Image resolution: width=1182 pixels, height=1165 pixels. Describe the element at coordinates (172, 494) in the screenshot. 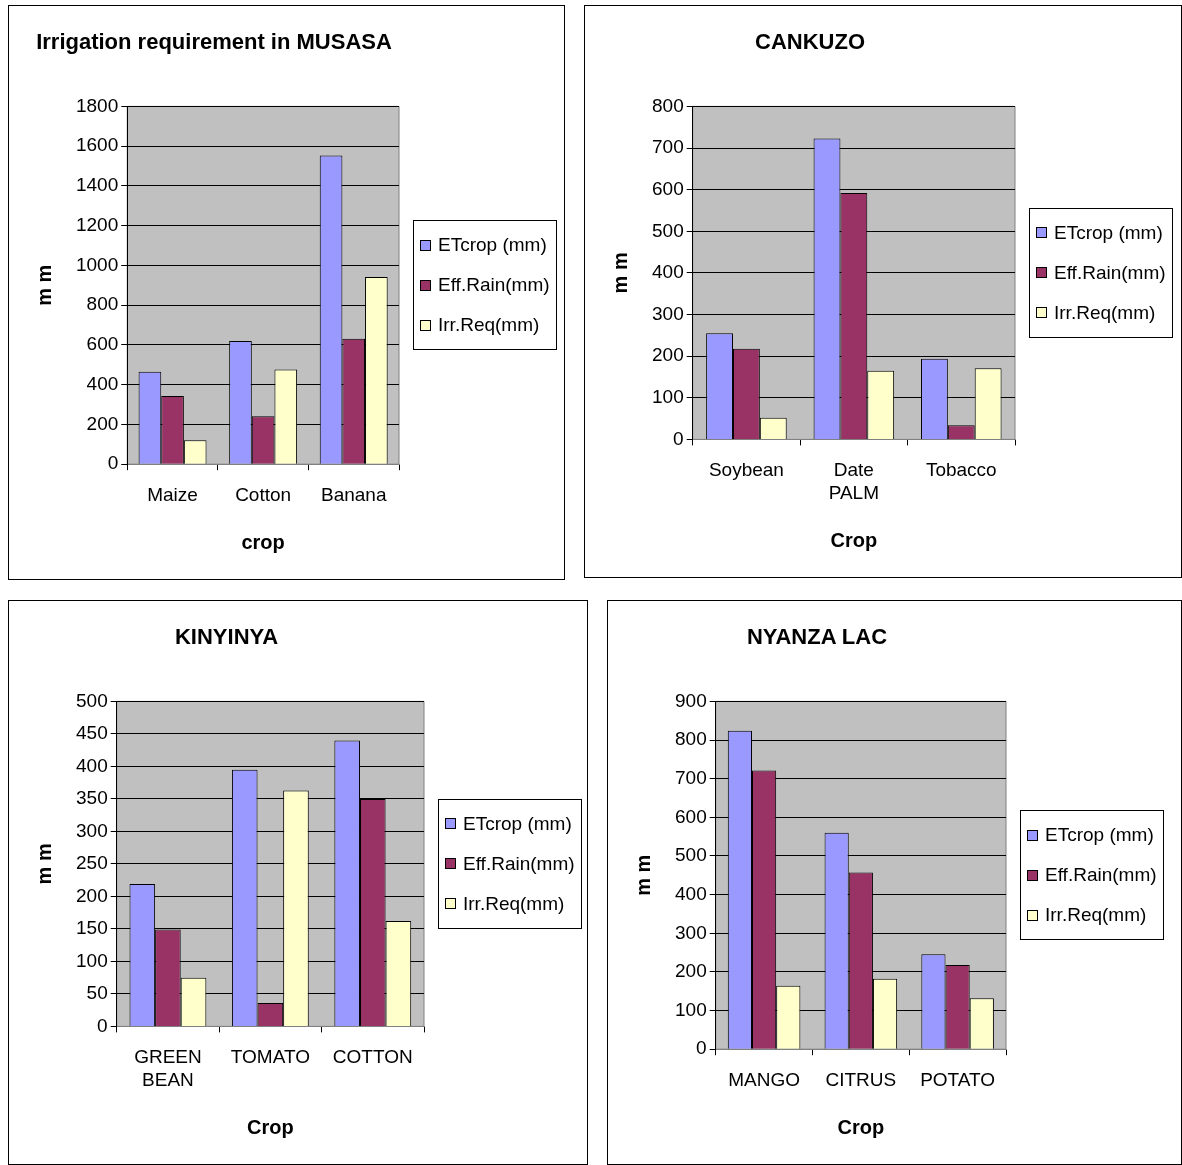

I see `x-tick-label: Maize` at that location.